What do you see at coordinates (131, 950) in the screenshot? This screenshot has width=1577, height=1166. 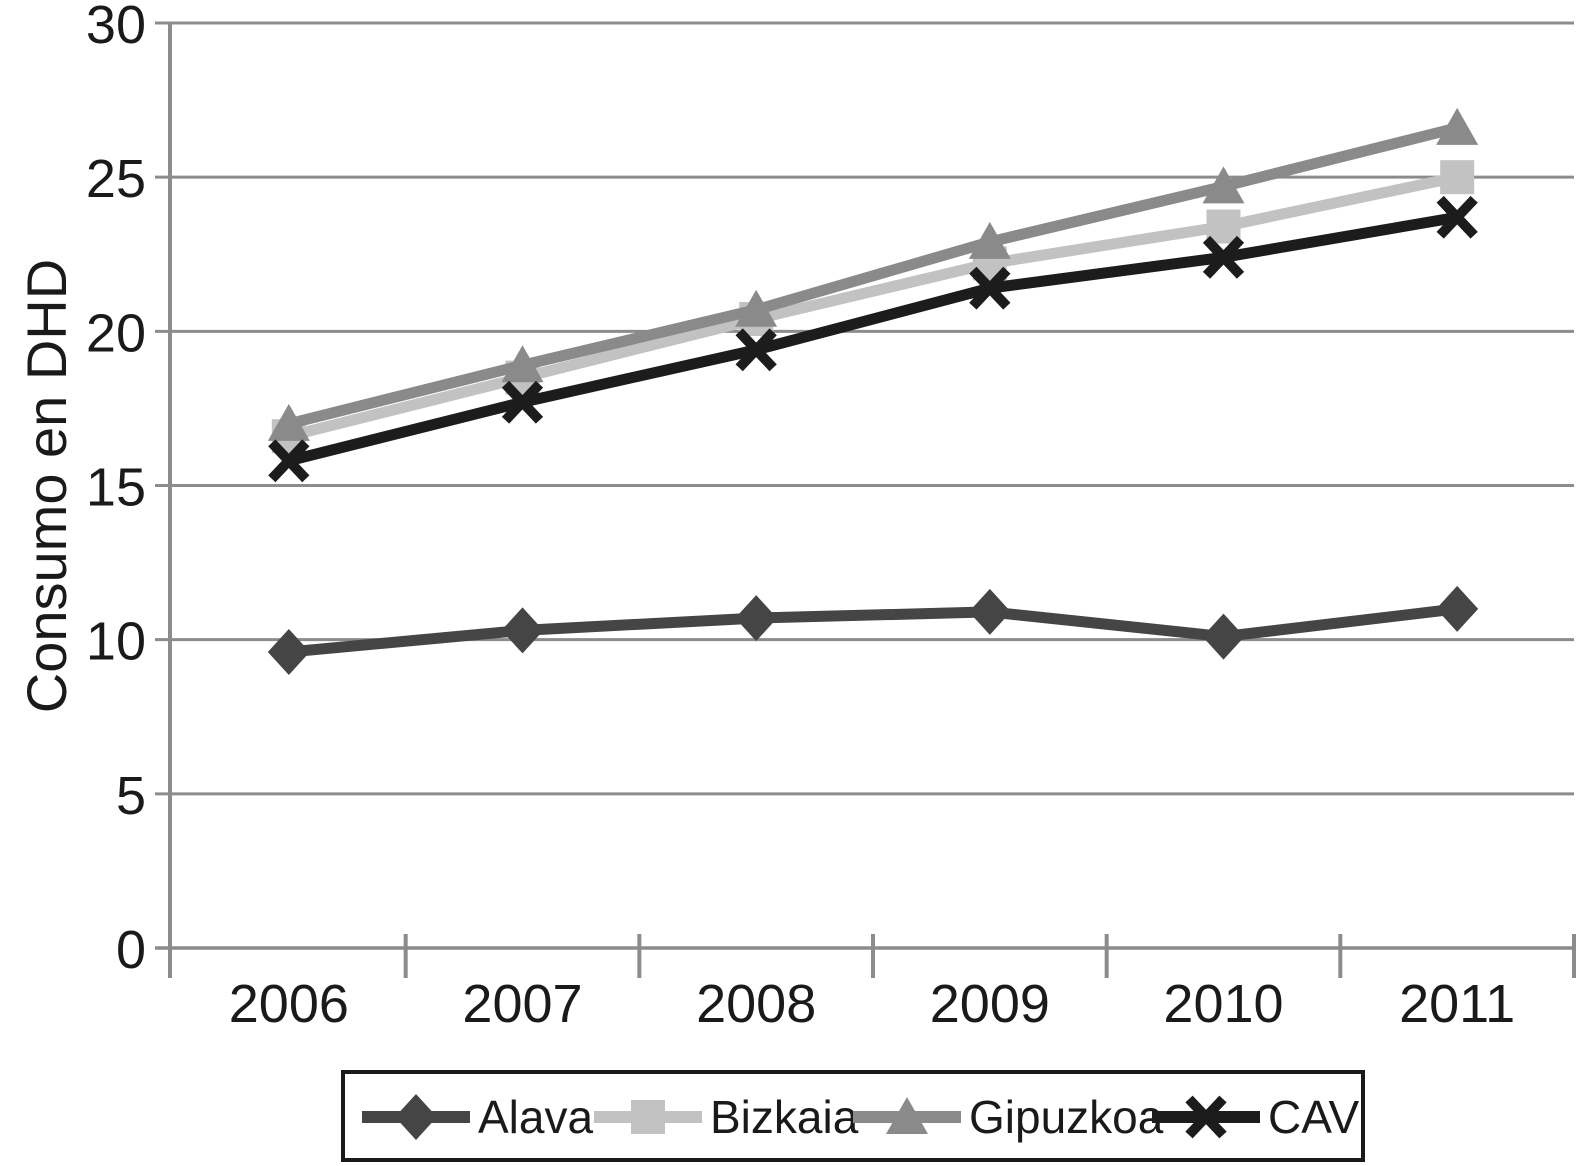 I see `y-tick-label: 0` at bounding box center [131, 950].